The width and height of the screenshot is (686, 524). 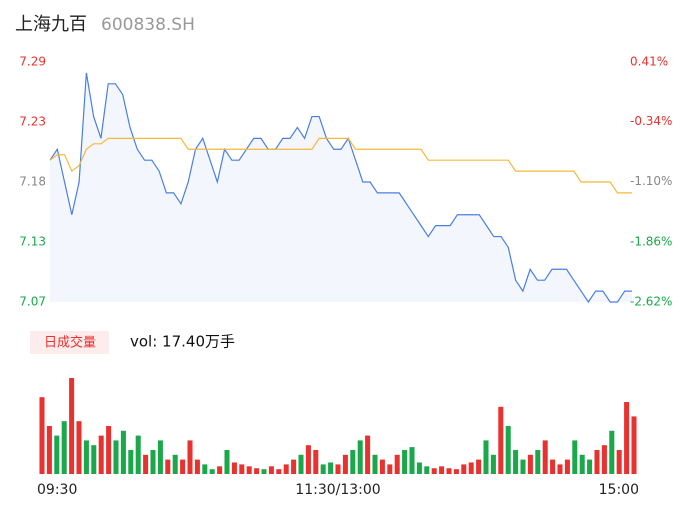 What do you see at coordinates (32, 302) in the screenshot?
I see `y-tick-label: 7.07` at bounding box center [32, 302].